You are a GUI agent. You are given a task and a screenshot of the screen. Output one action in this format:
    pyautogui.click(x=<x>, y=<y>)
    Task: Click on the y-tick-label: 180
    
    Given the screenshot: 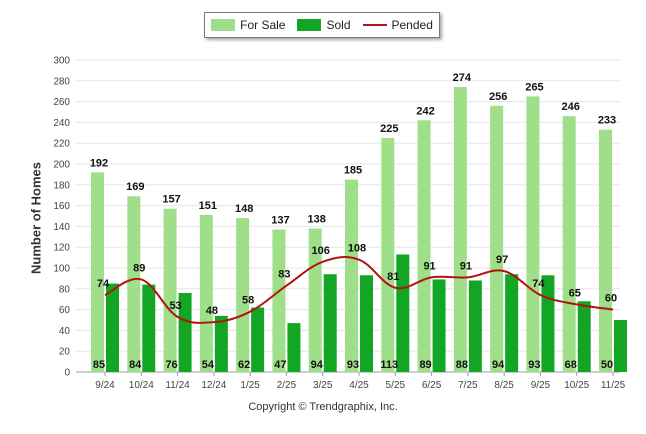 What is the action you would take?
    pyautogui.click(x=61, y=185)
    